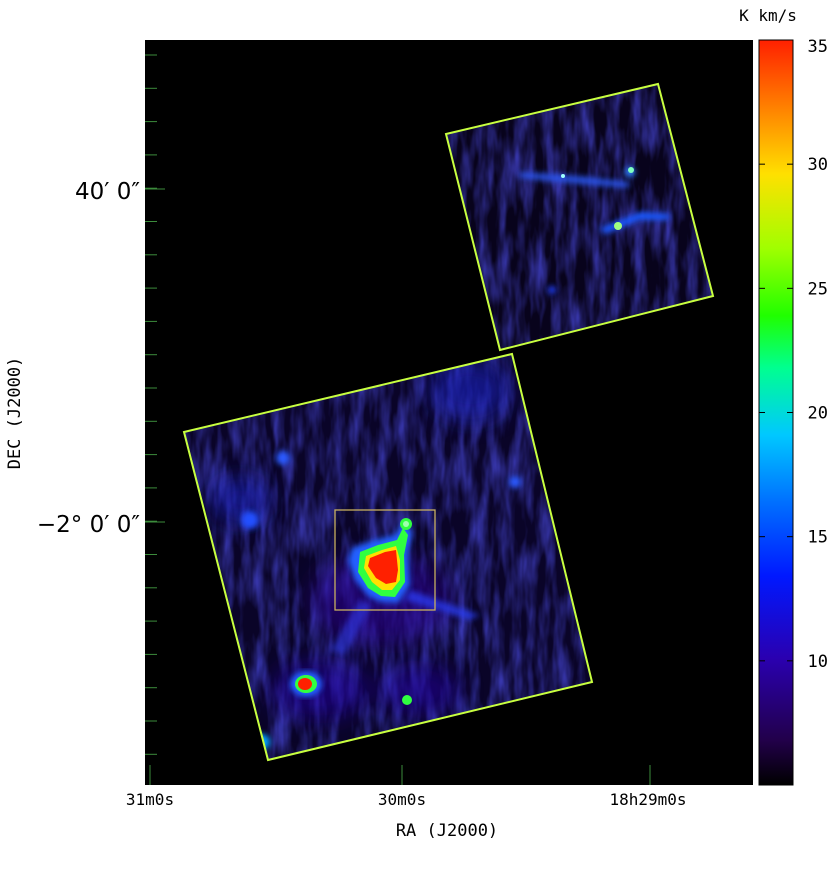 Image resolution: width=830 pixels, height=878 pixels. I want to click on colorbar-ticks: 10 15 20 25 30 35, so click(793, 354).